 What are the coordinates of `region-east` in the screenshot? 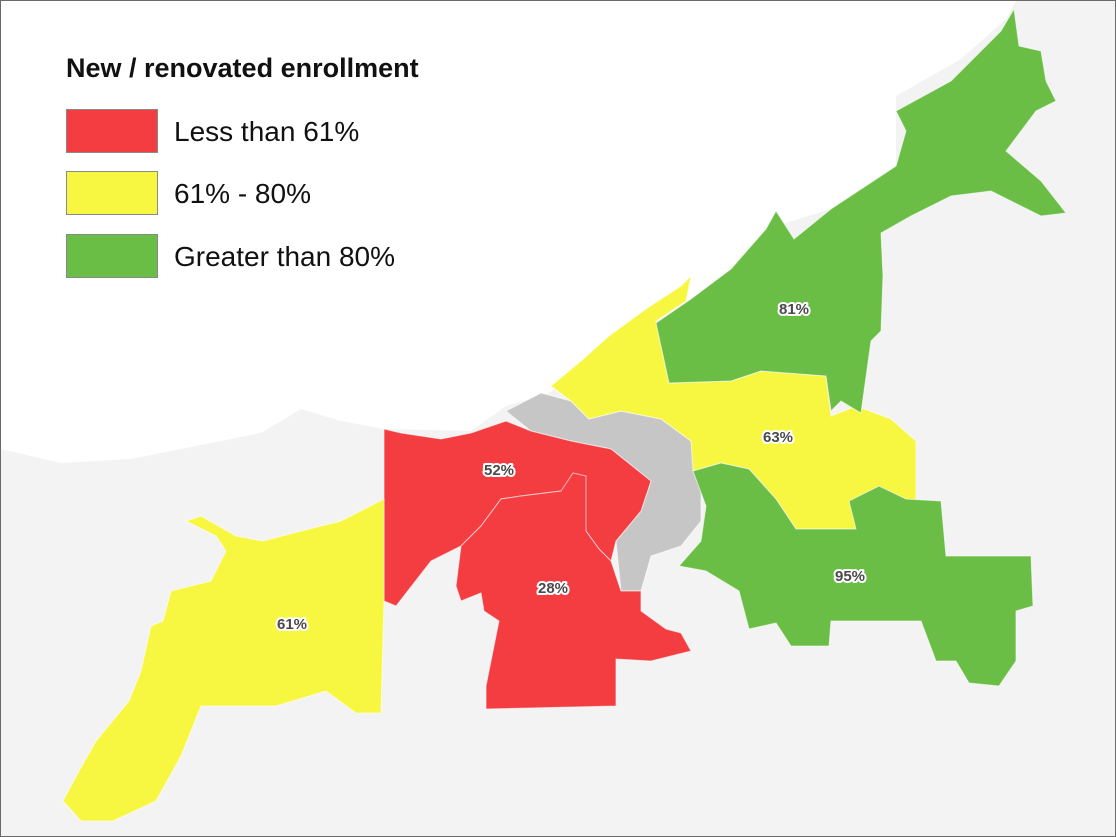 It's located at (733, 402).